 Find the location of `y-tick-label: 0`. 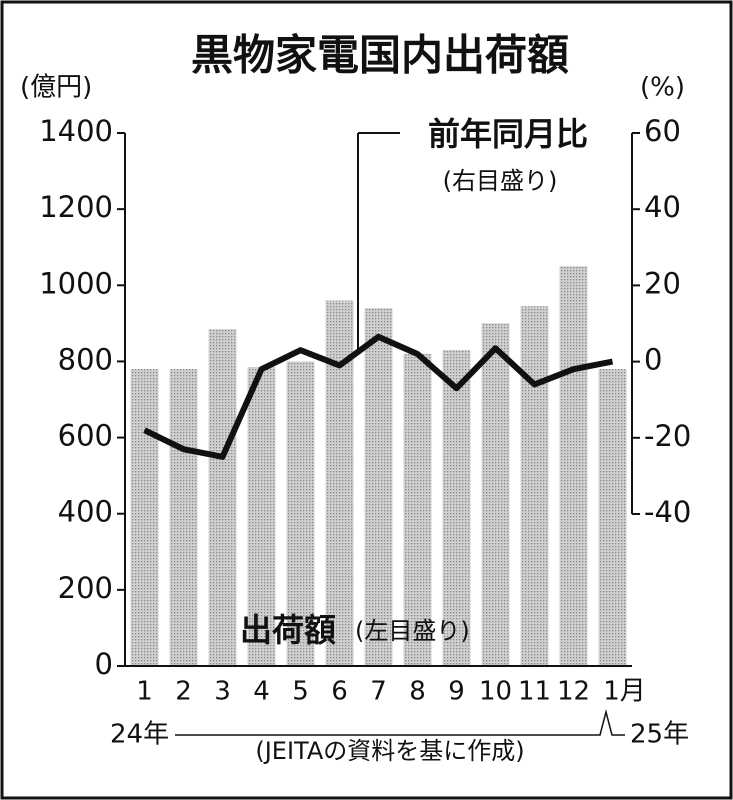

y-tick-label: 0 is located at coordinates (104, 664).